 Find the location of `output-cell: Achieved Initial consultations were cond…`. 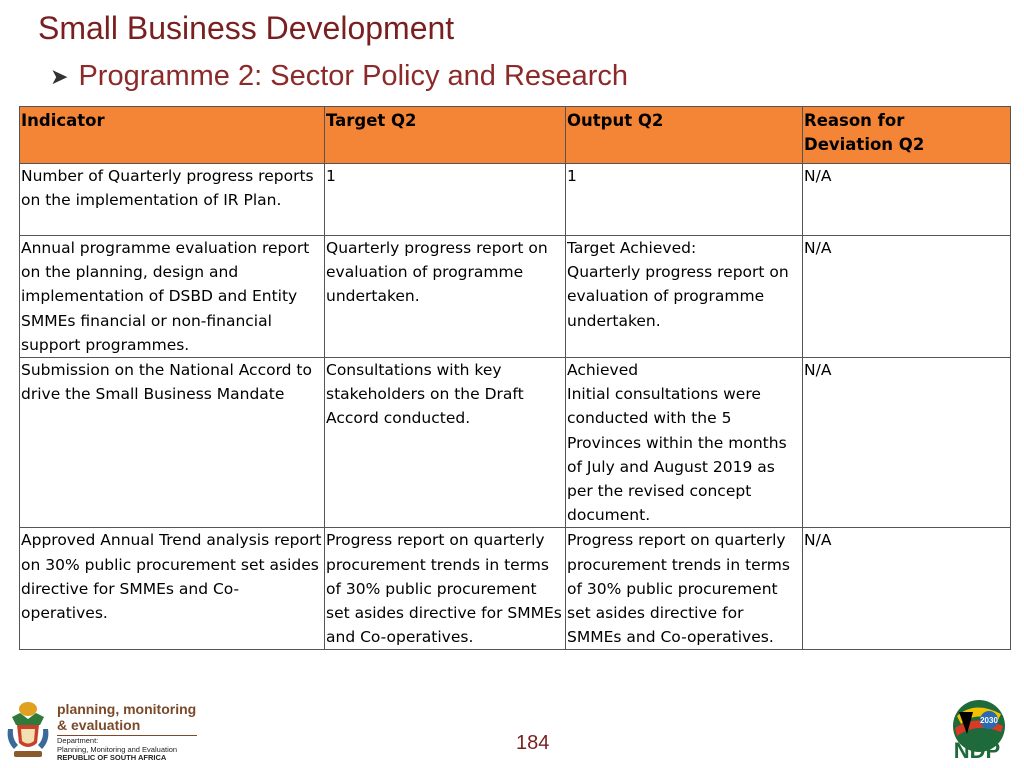

output-cell: Achieved Initial consultations were cond… is located at coordinates (684, 443).